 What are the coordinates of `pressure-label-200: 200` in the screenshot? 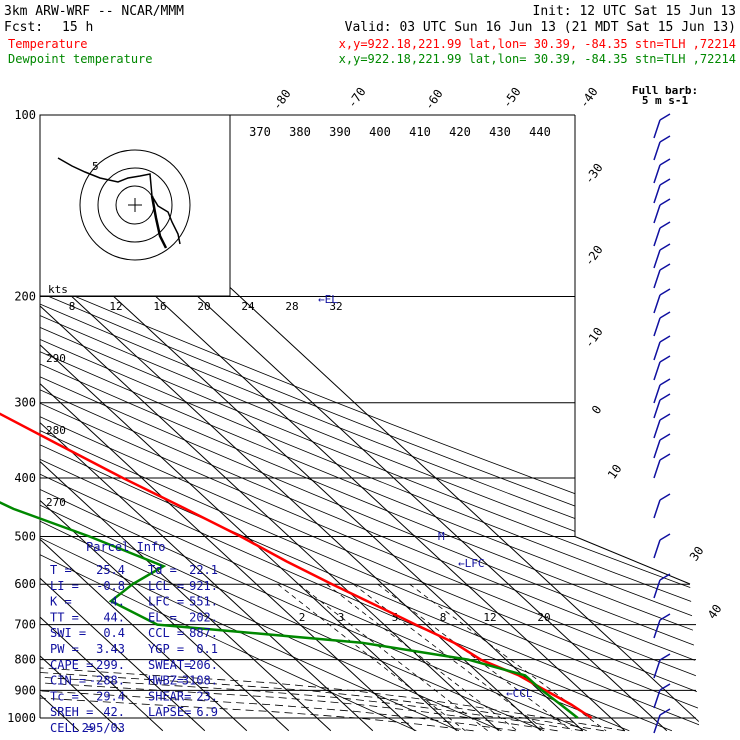 It's located at (25, 297).